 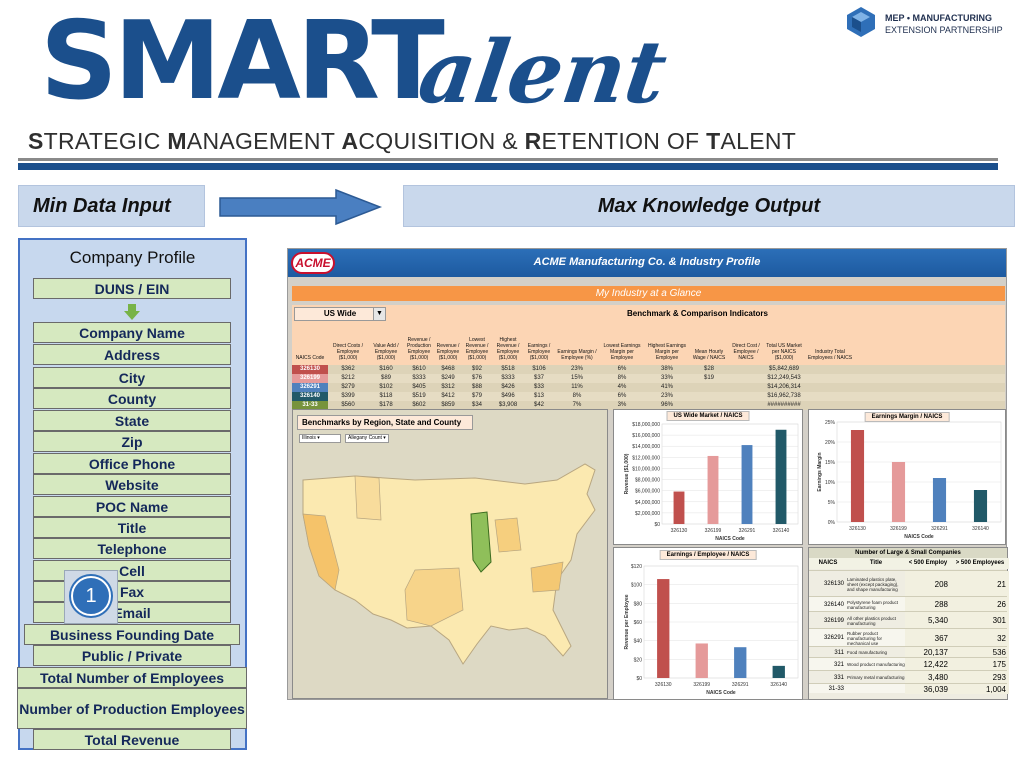 What do you see at coordinates (132, 463) in the screenshot?
I see `profile-field-office-phone: Office Phone` at bounding box center [132, 463].